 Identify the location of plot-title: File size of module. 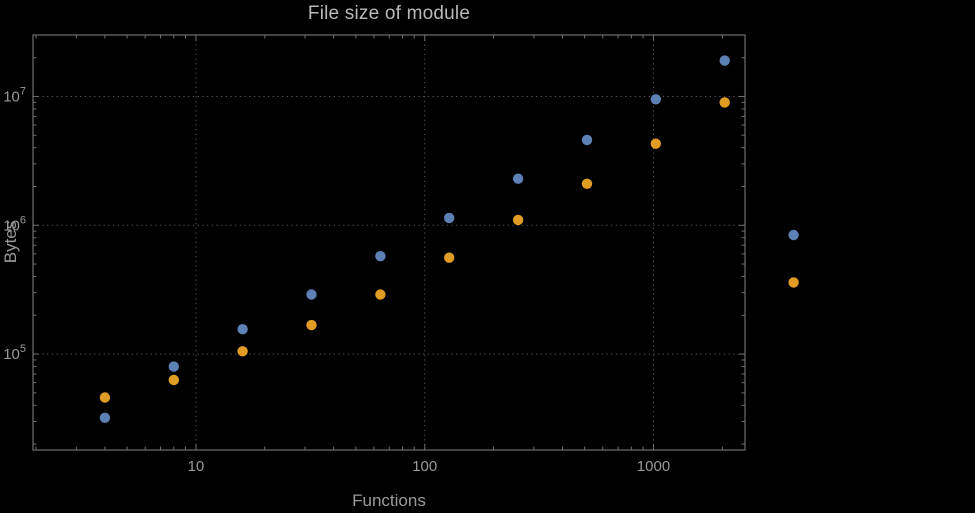
(389, 13).